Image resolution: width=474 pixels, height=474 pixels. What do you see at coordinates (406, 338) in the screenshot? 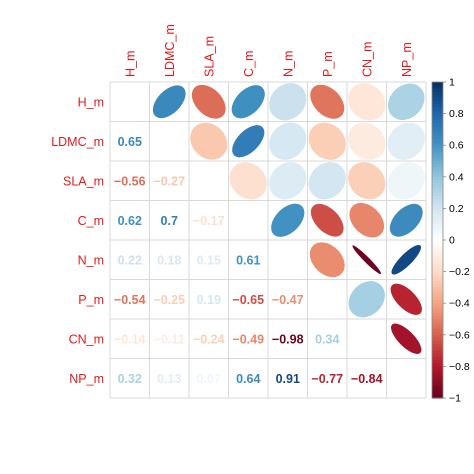
I see `correlation-ellipse-CN_m-NP_m` at bounding box center [406, 338].